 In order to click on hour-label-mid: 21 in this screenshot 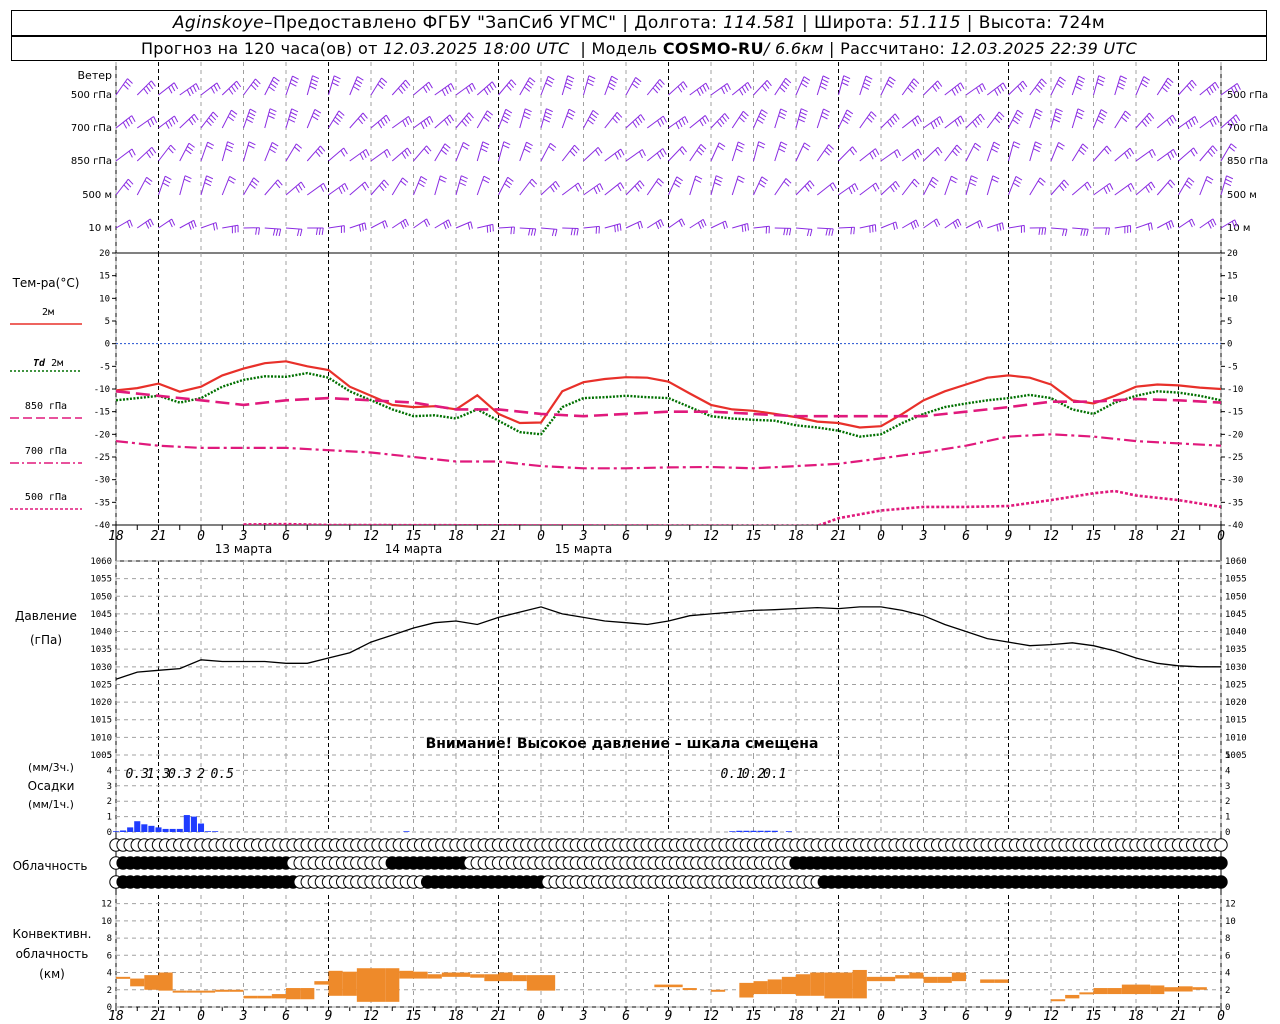, I will do `click(159, 536)`.